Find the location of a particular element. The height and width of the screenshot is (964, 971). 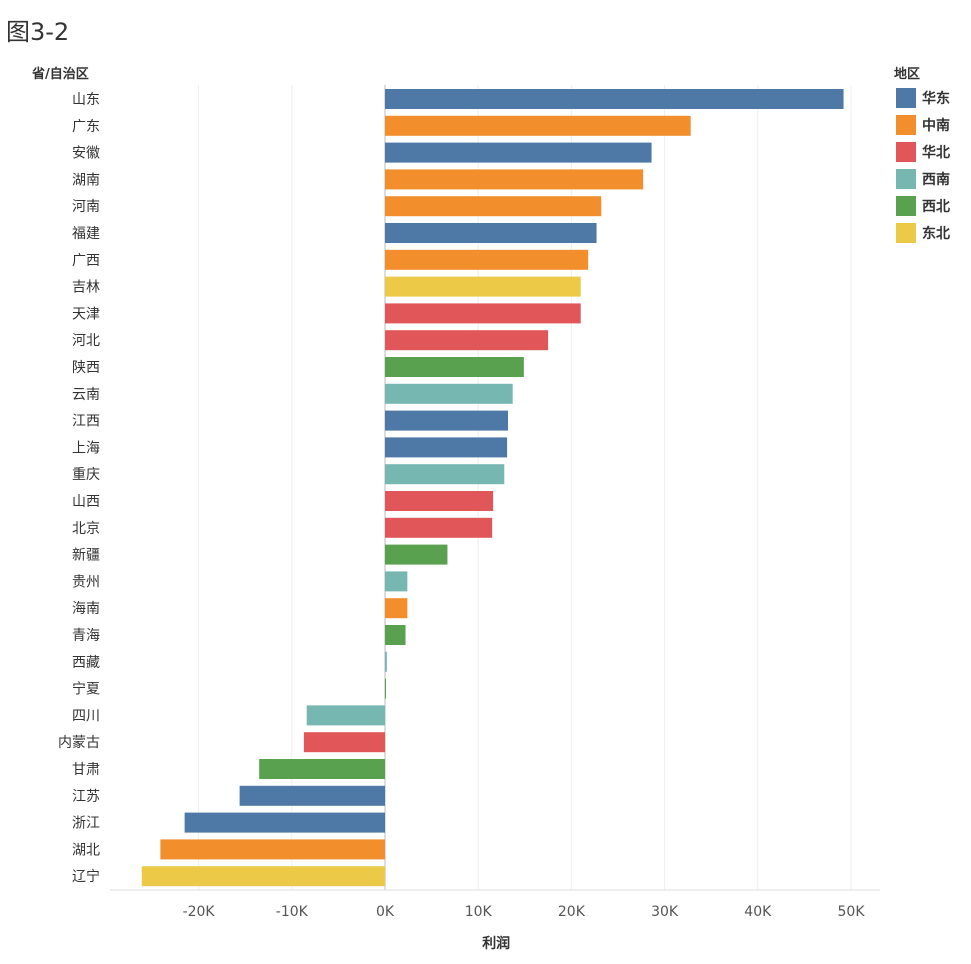

y-tick-label: 湖北 is located at coordinates (86, 850).